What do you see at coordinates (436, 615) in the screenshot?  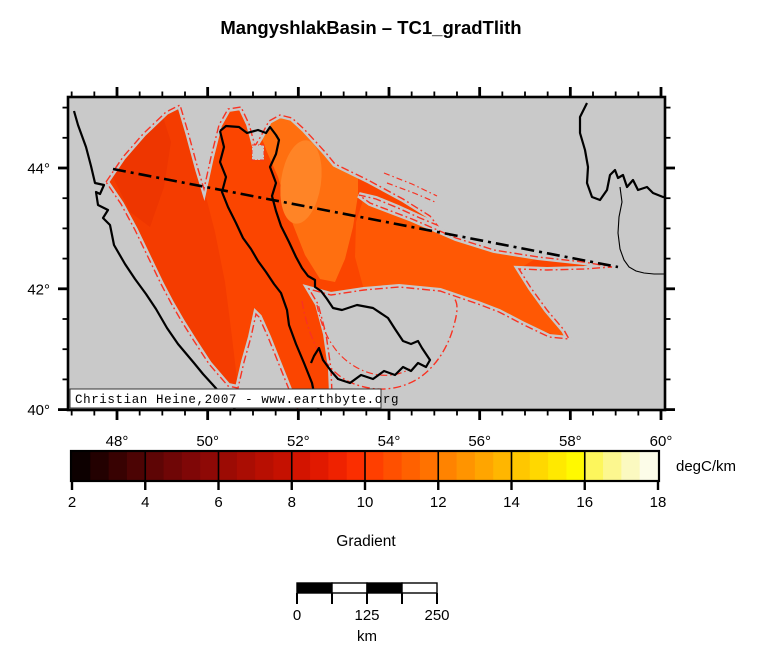 I see `scalebar-tick-label: 250` at bounding box center [436, 615].